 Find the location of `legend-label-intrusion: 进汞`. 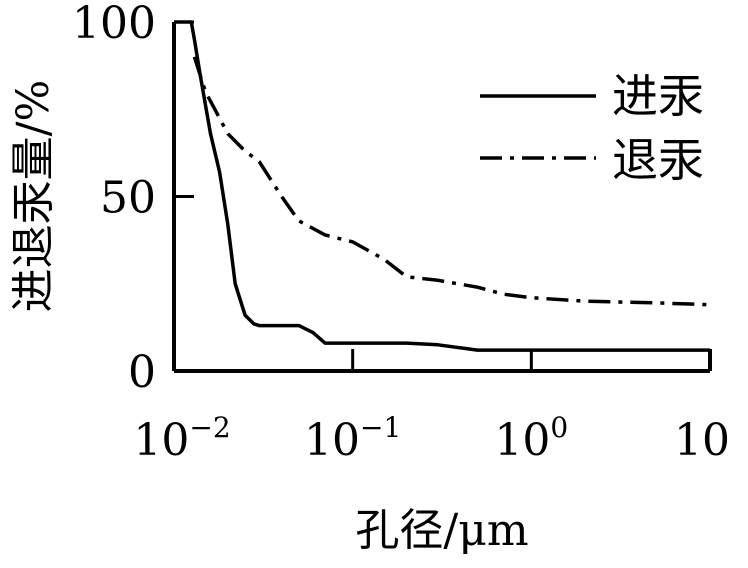

legend-label-intrusion: 进汞 is located at coordinates (658, 96).